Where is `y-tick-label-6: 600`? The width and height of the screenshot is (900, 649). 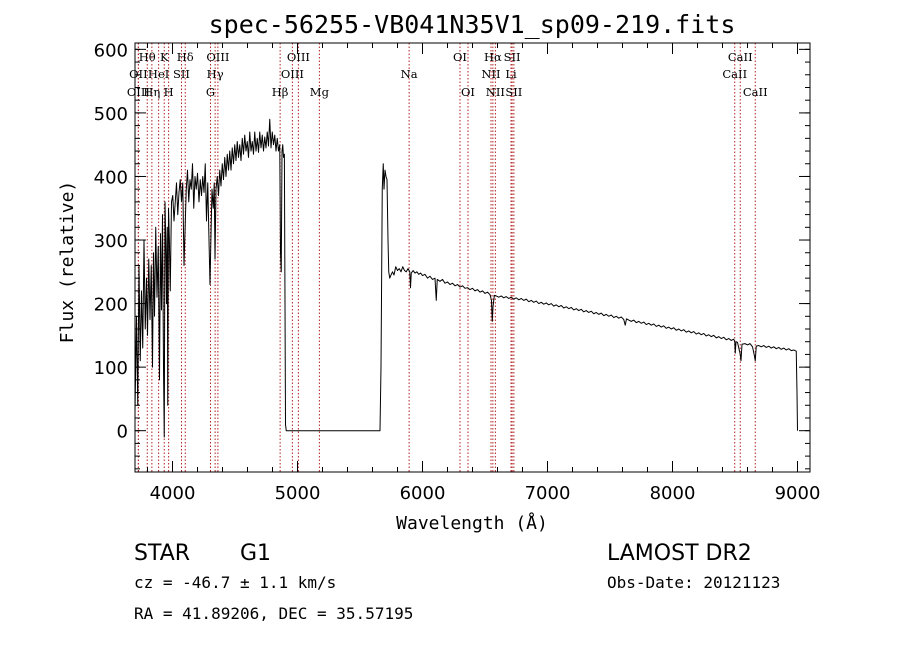 y-tick-label-6: 600 is located at coordinates (111, 50).